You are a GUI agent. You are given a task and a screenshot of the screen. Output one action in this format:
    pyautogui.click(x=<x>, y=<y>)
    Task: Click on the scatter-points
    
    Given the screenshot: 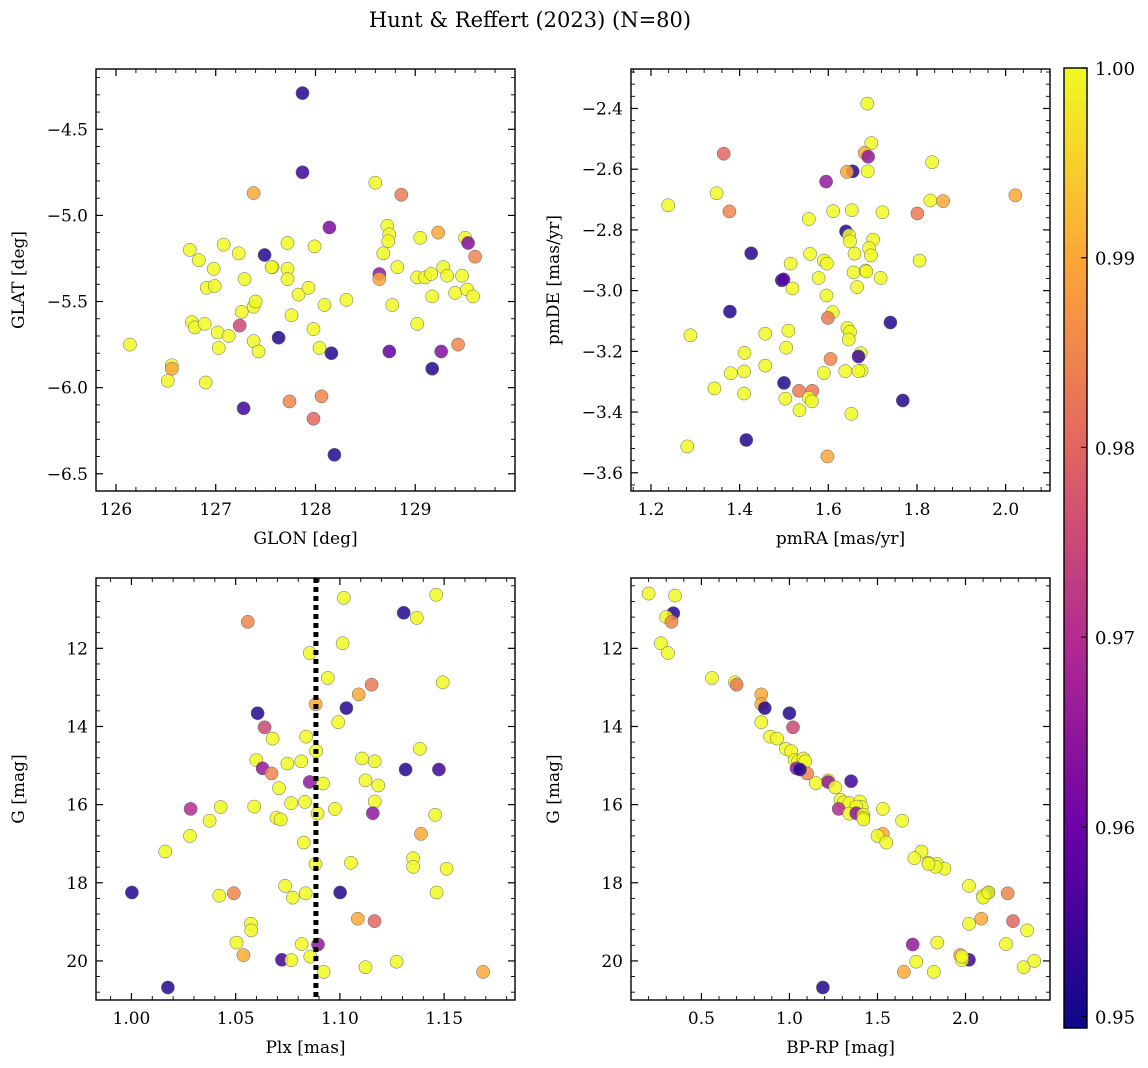 What is the action you would take?
    pyautogui.click(x=841, y=790)
    